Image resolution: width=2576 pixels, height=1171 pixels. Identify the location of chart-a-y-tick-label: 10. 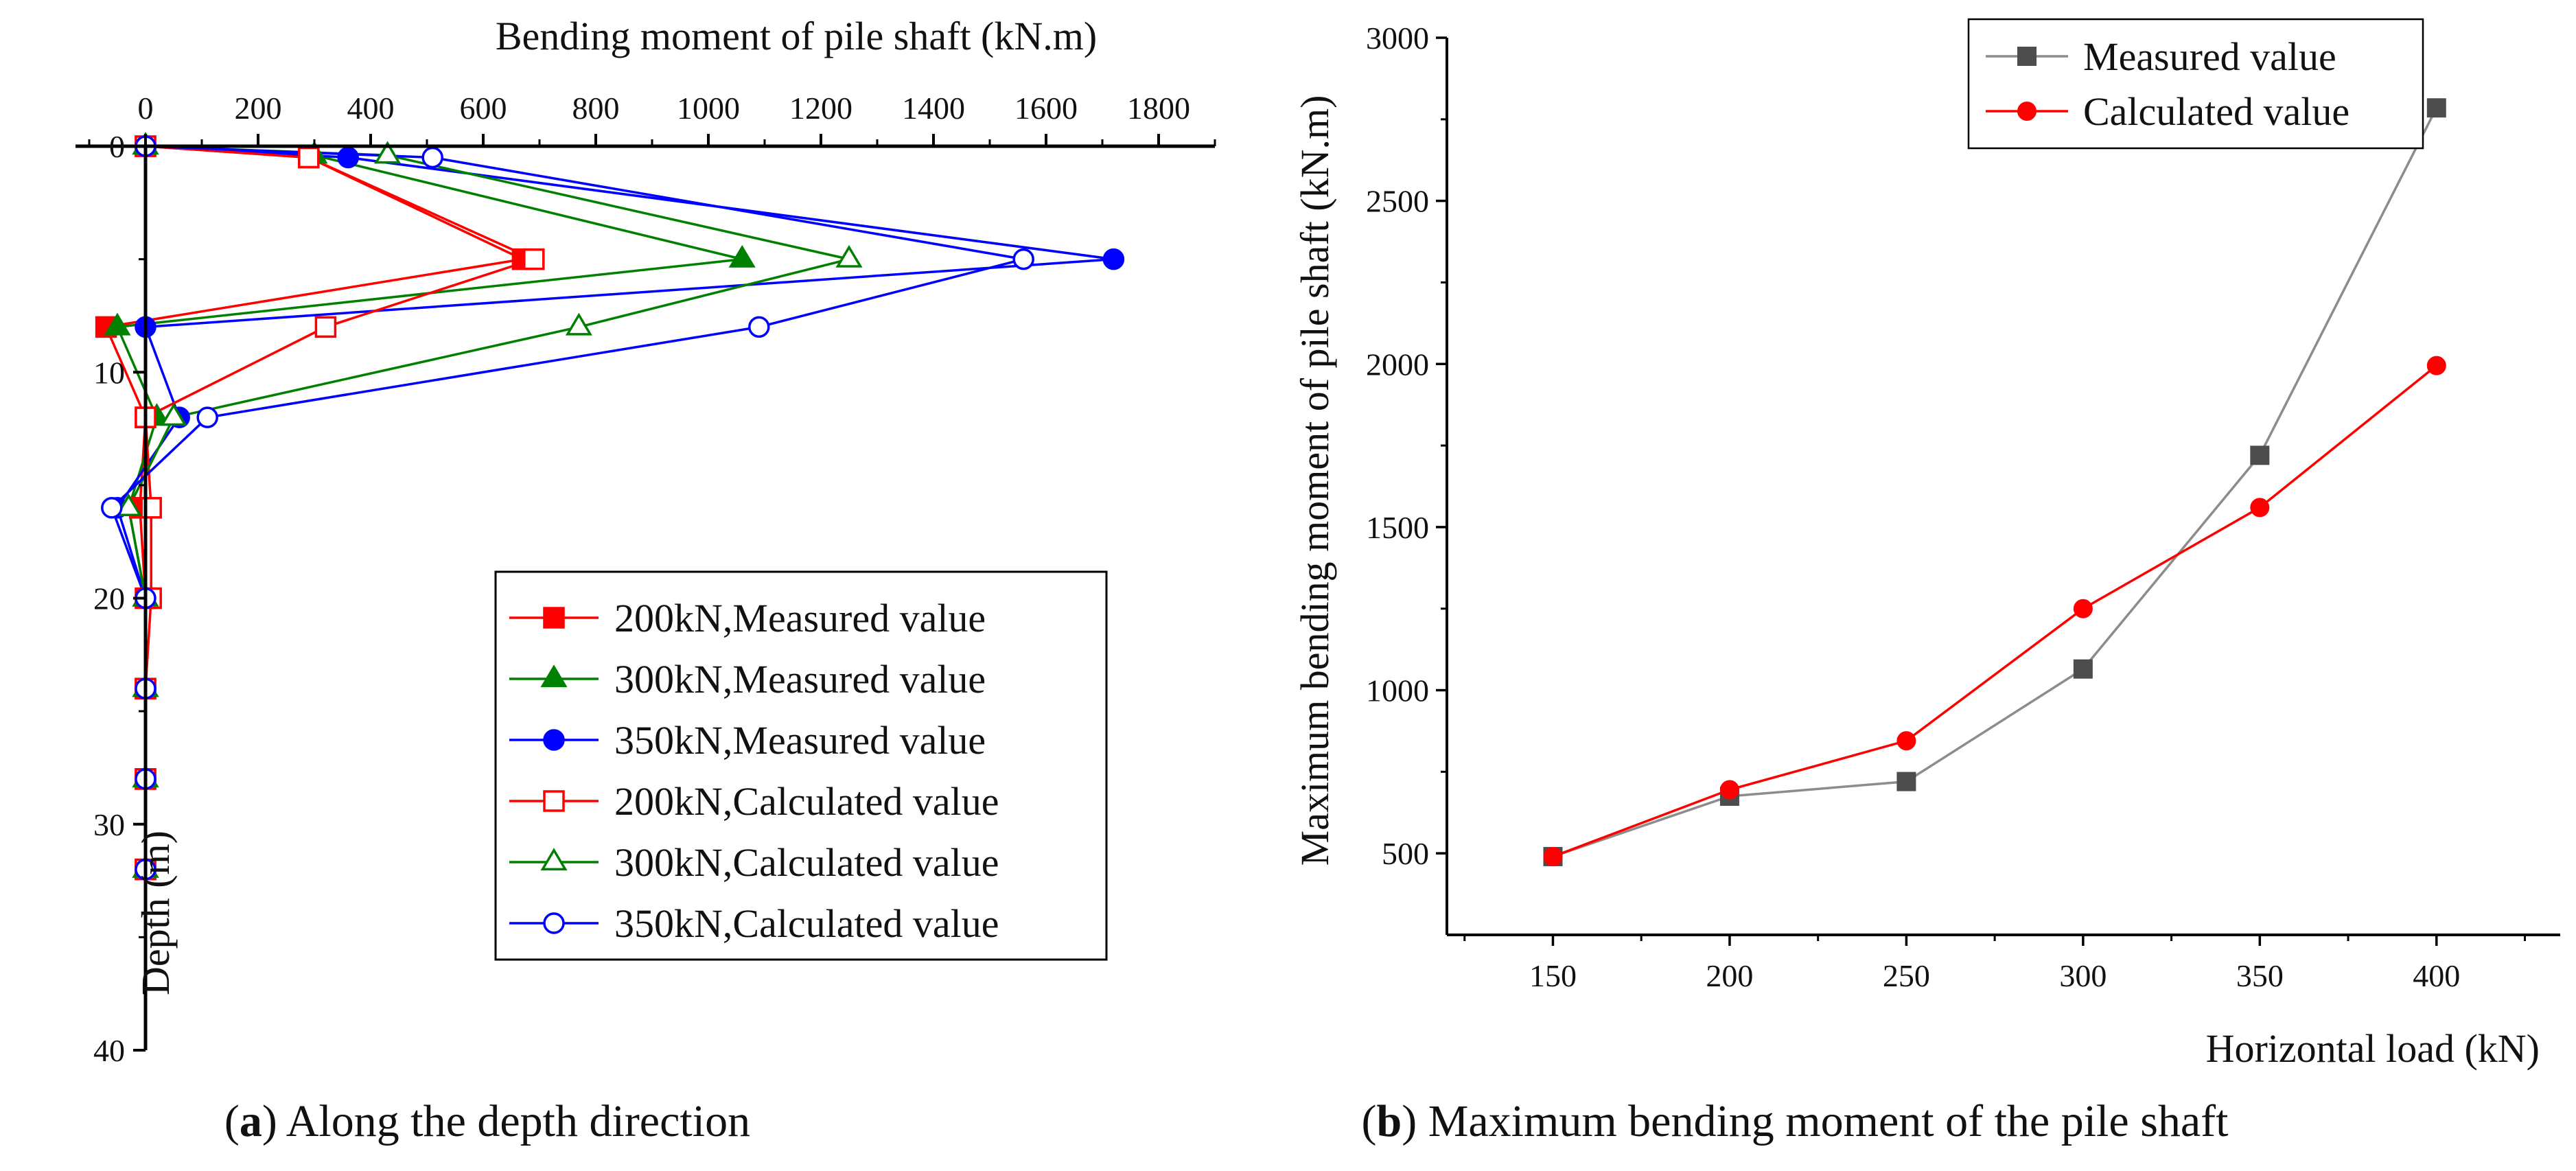
(109, 373).